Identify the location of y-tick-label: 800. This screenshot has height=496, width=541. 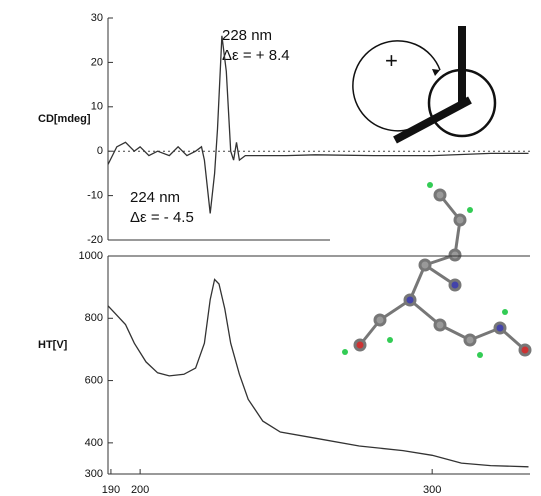
(94, 318).